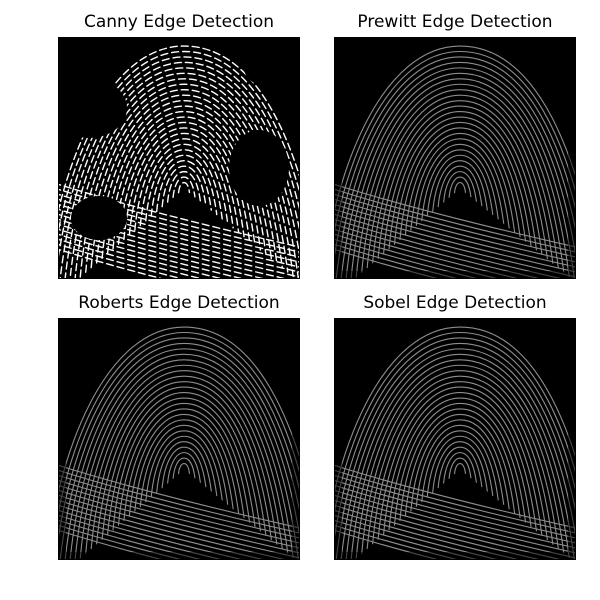  What do you see at coordinates (179, 22) in the screenshot?
I see `canny-title: Canny Edge Detection` at bounding box center [179, 22].